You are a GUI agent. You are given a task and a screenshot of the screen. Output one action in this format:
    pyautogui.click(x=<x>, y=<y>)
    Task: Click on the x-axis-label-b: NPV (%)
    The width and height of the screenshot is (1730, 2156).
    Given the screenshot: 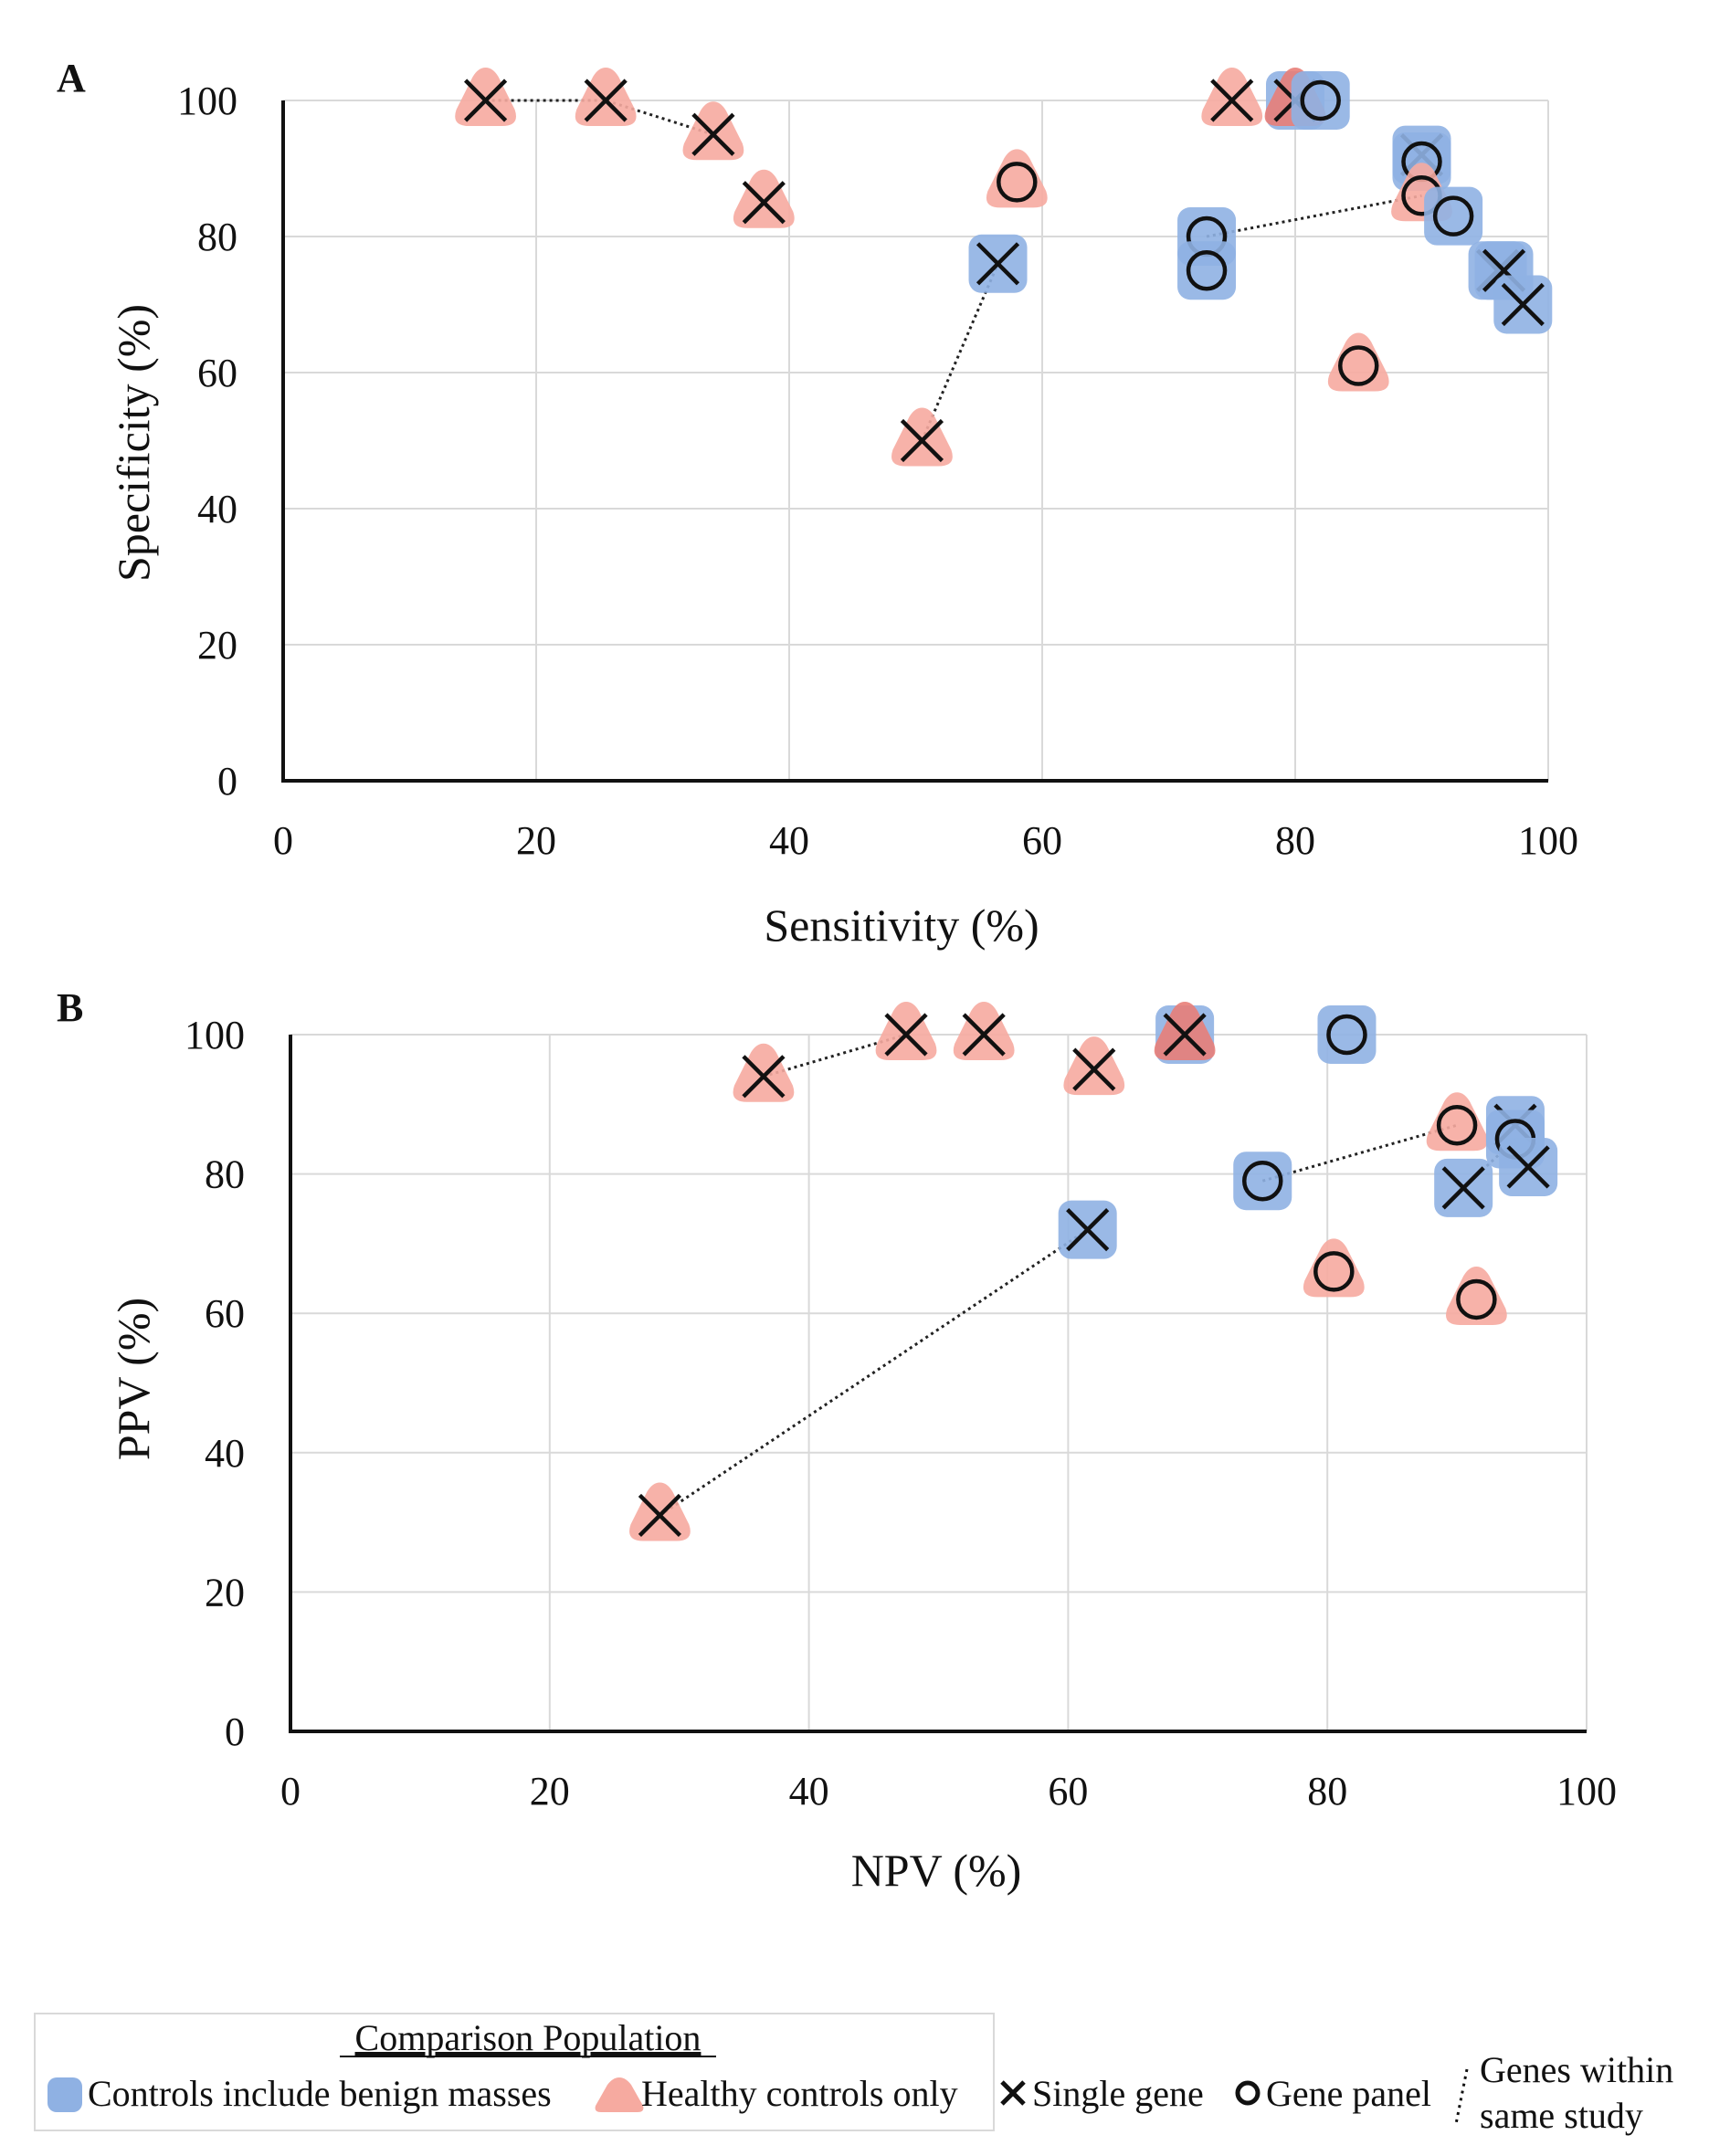 What is the action you would take?
    pyautogui.click(x=936, y=1870)
    